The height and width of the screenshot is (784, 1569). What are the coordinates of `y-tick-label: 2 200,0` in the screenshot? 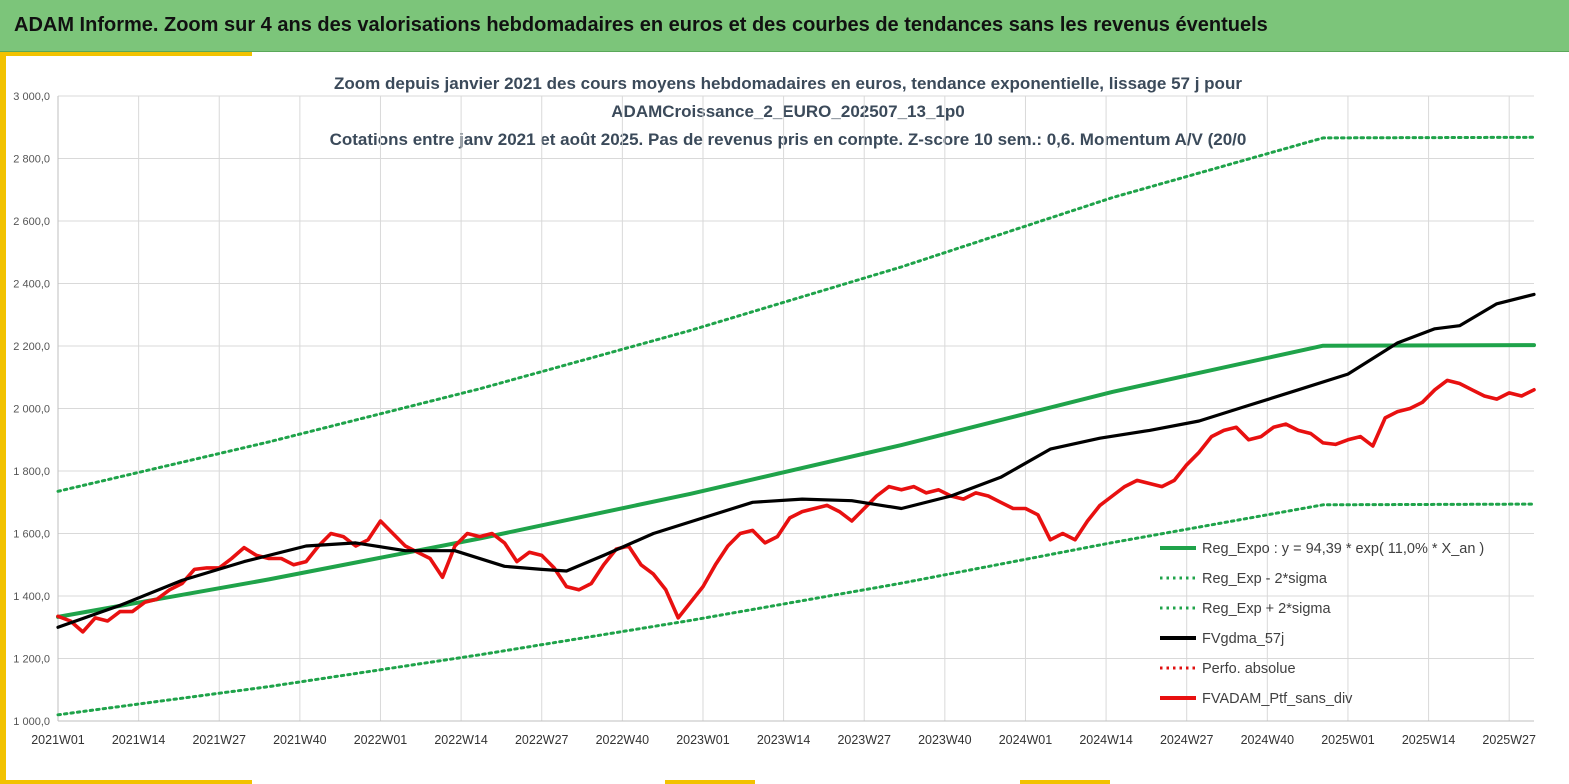 It's located at (31, 347).